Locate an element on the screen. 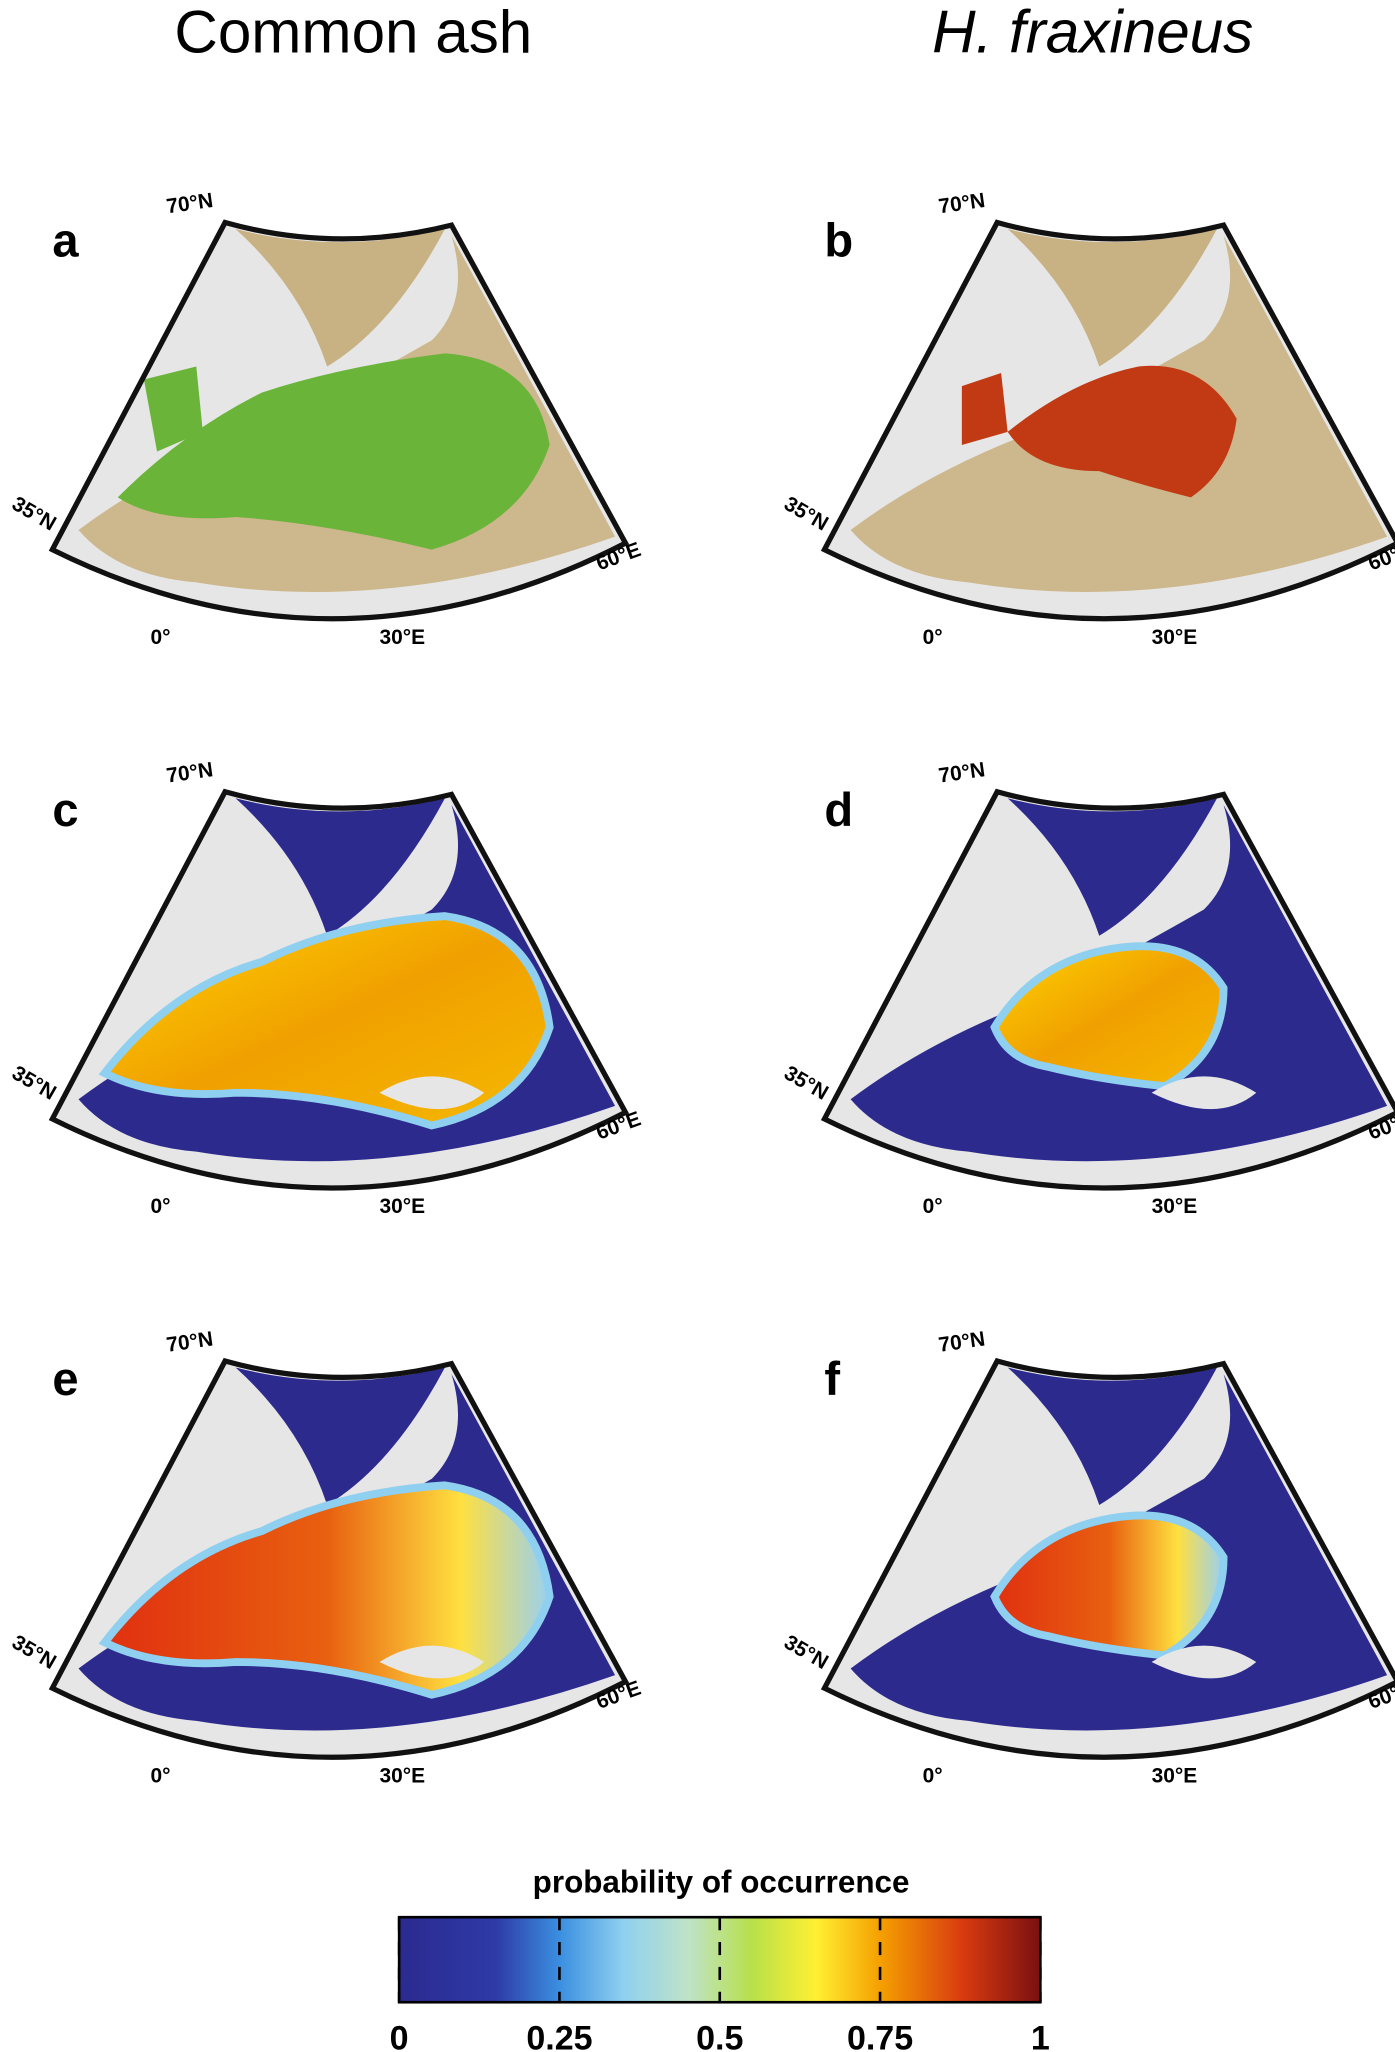  map-panel: f70°N35°N0° 30°E60°E is located at coordinates (1087, 1557).